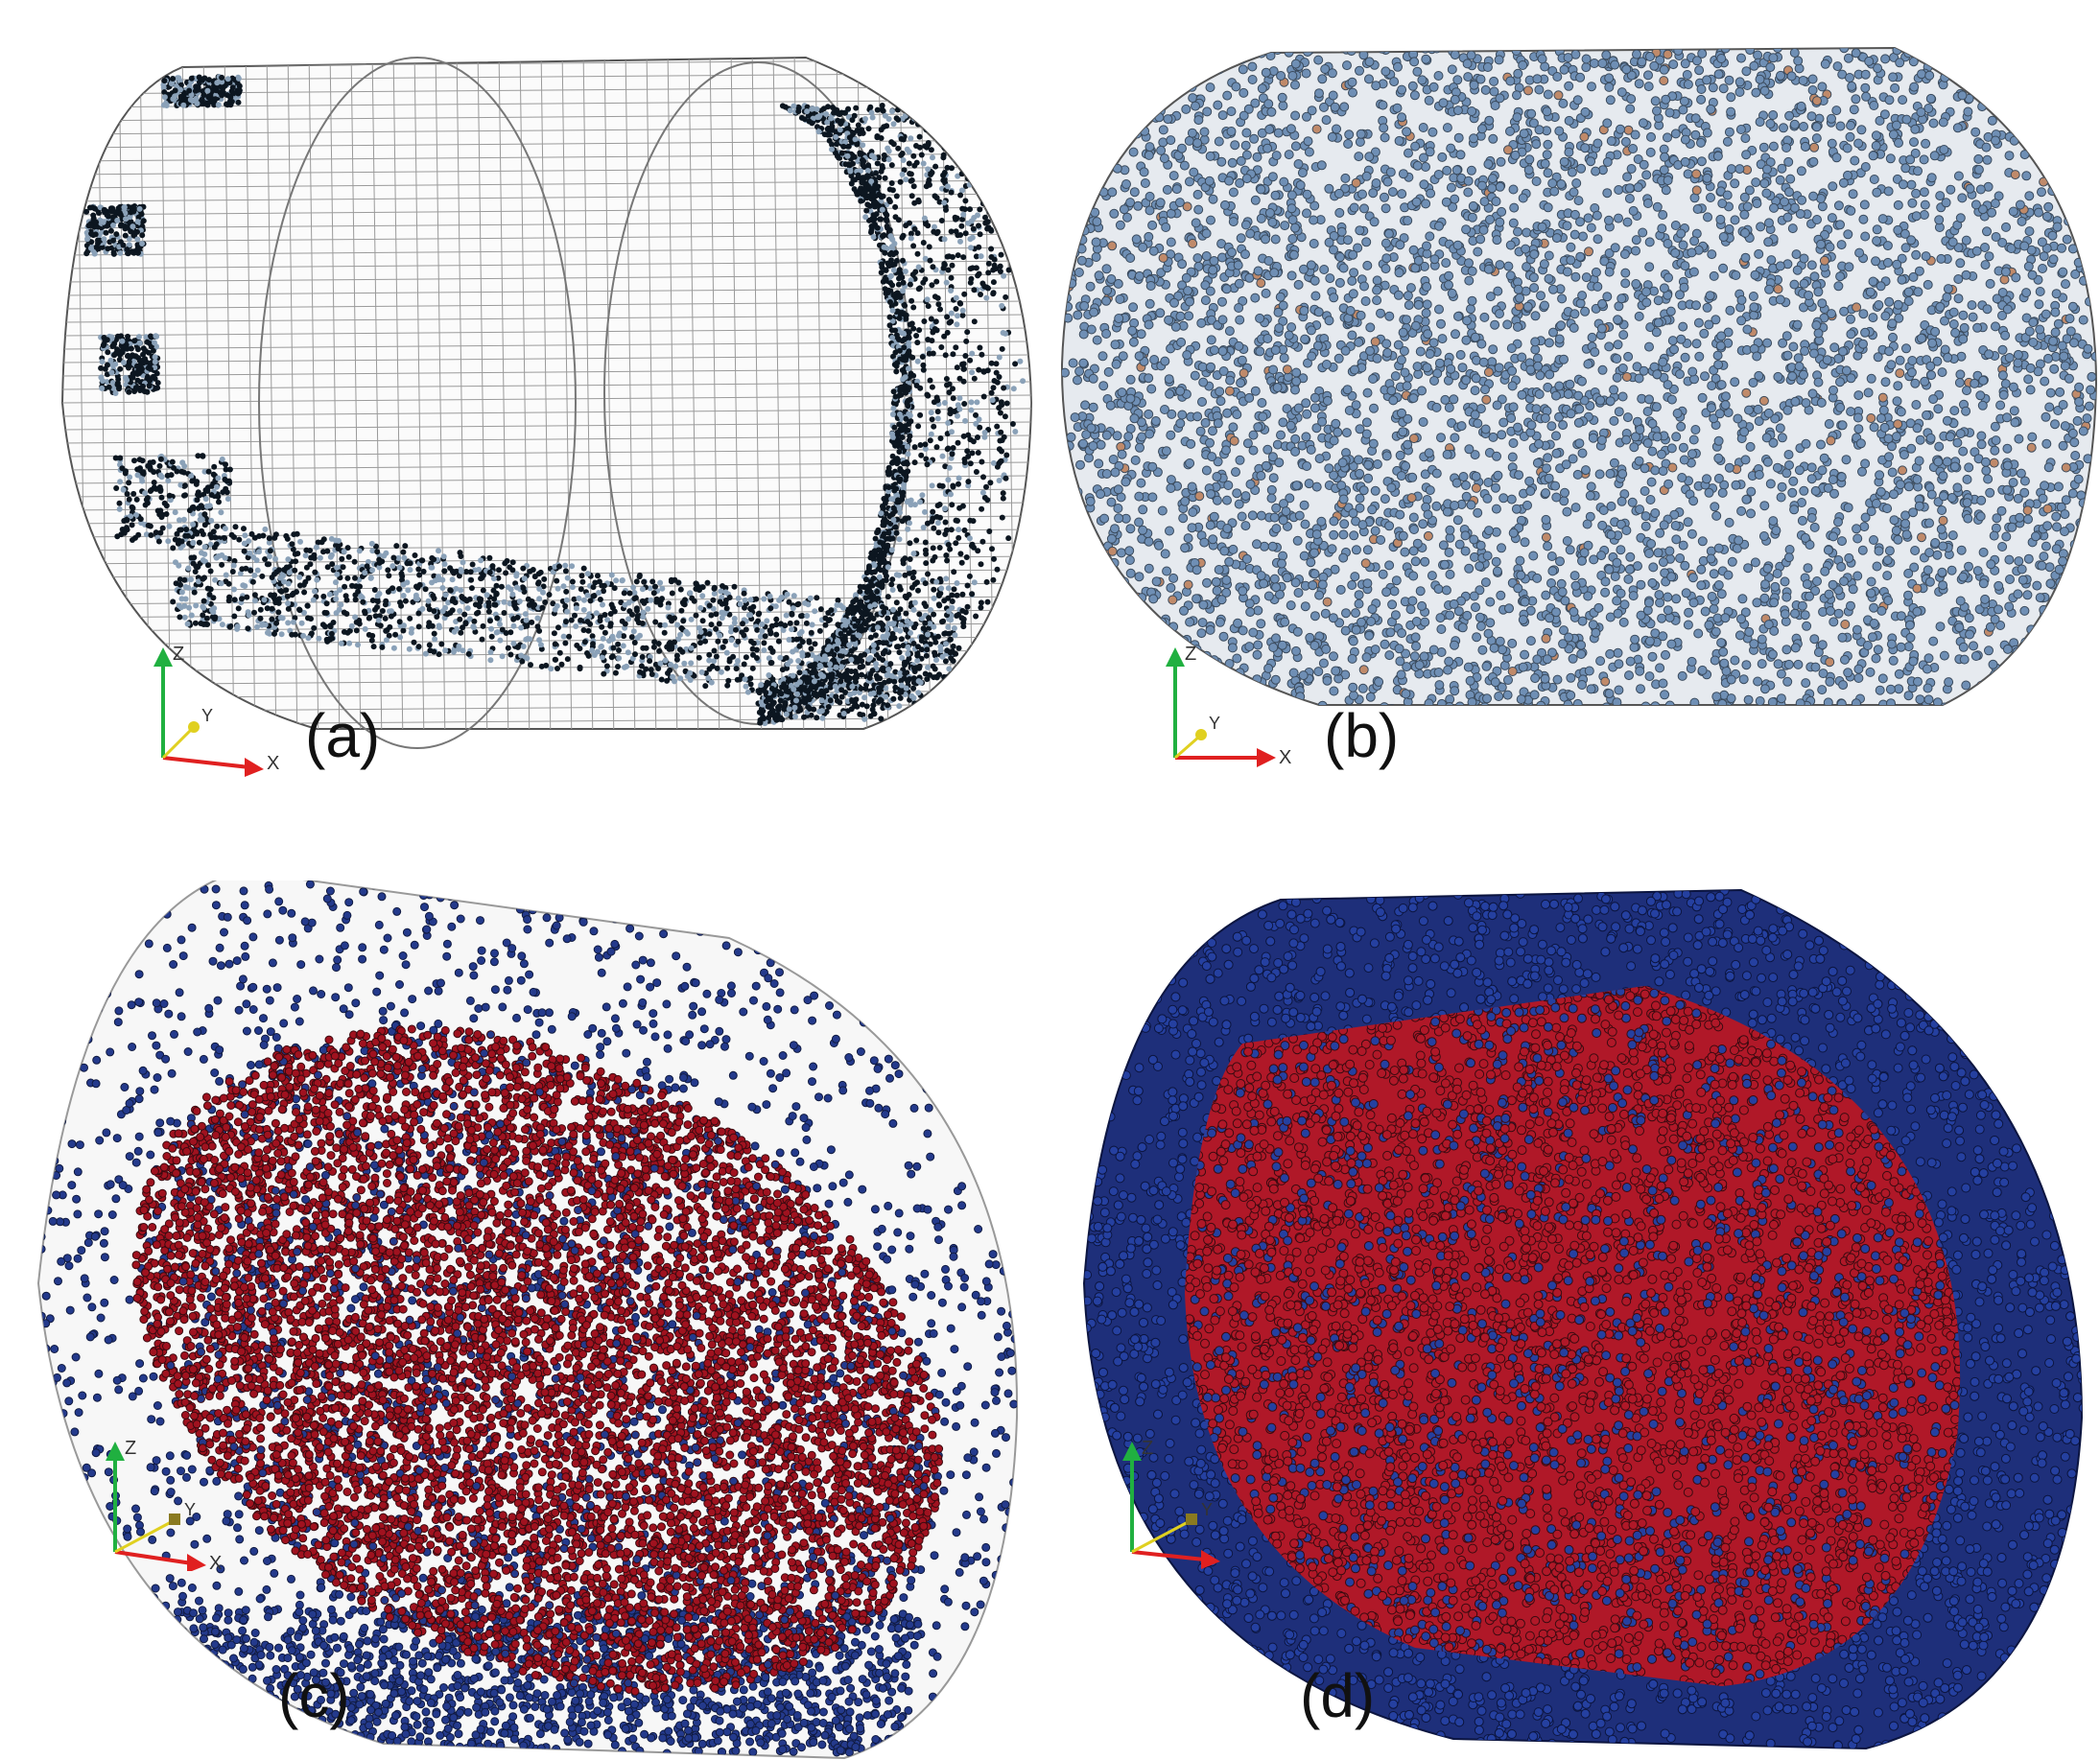 The image size is (2100, 1760). Describe the element at coordinates (1171, 1504) in the screenshot. I see `axis-triad-icon: Z Y` at that location.